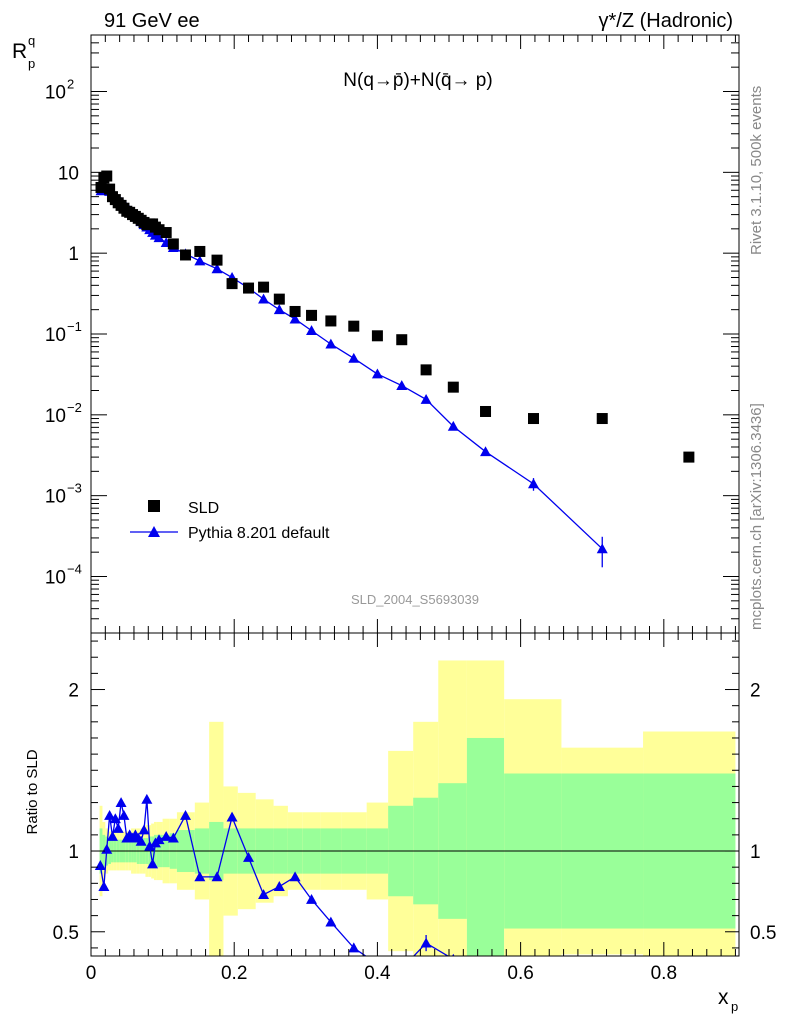 This screenshot has height=1024, width=786. What do you see at coordinates (520, 973) in the screenshot?
I see `x-tick-label: 0.6` at bounding box center [520, 973].